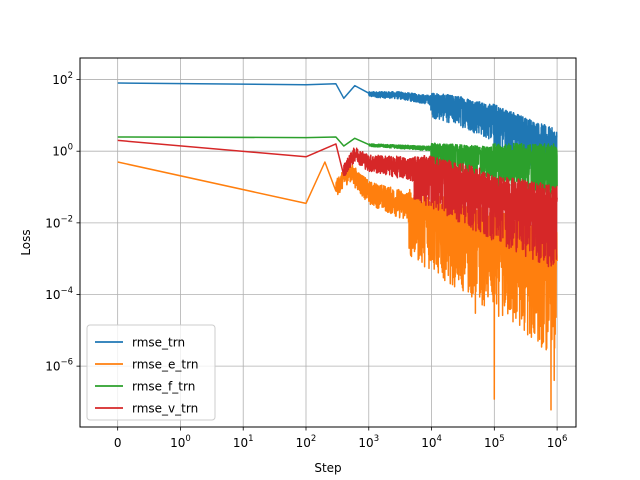 The height and width of the screenshot is (480, 640). I want to click on x-tick-label: 10³, so click(368, 442).